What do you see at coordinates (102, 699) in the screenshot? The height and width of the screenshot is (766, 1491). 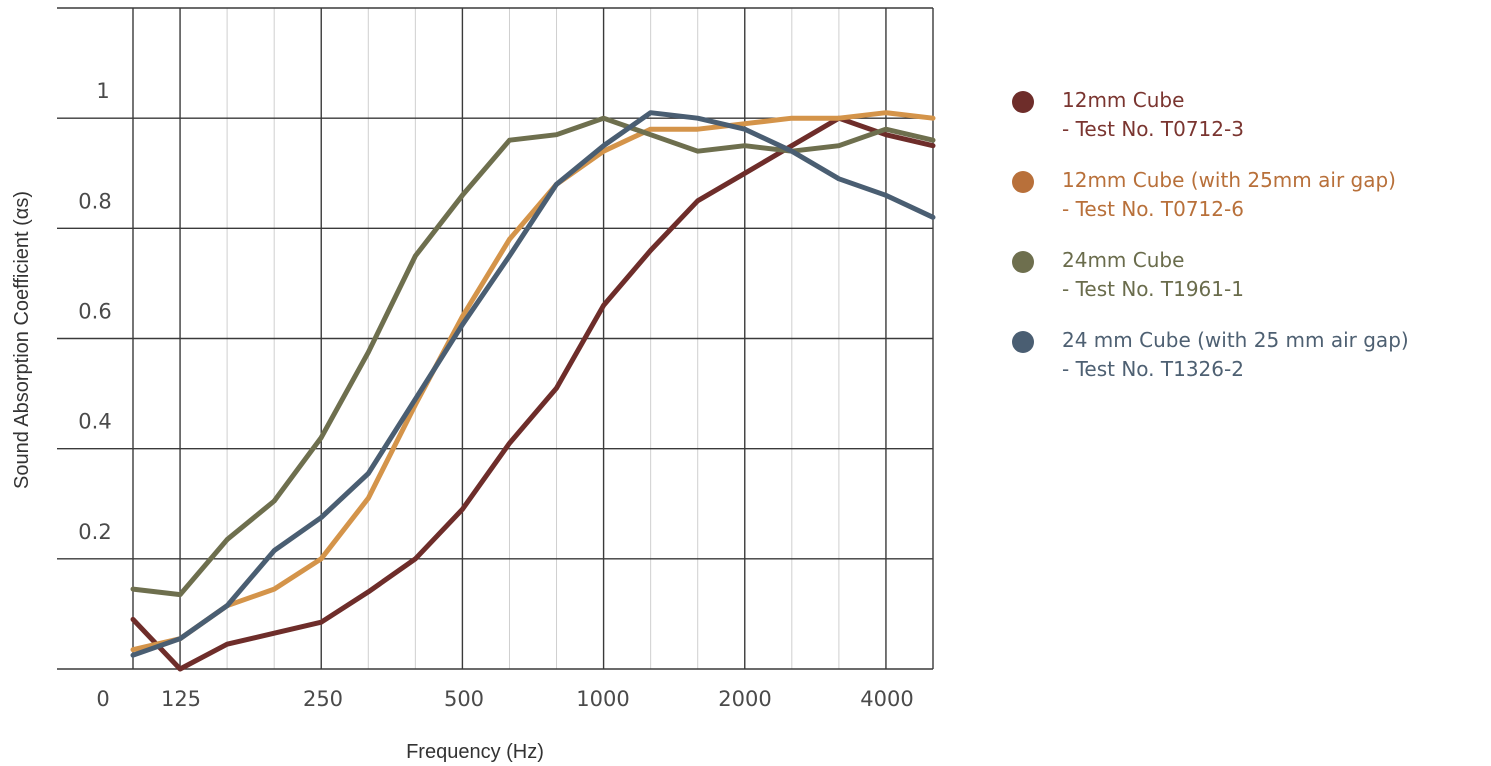 I see `x-tick-label: 0` at bounding box center [102, 699].